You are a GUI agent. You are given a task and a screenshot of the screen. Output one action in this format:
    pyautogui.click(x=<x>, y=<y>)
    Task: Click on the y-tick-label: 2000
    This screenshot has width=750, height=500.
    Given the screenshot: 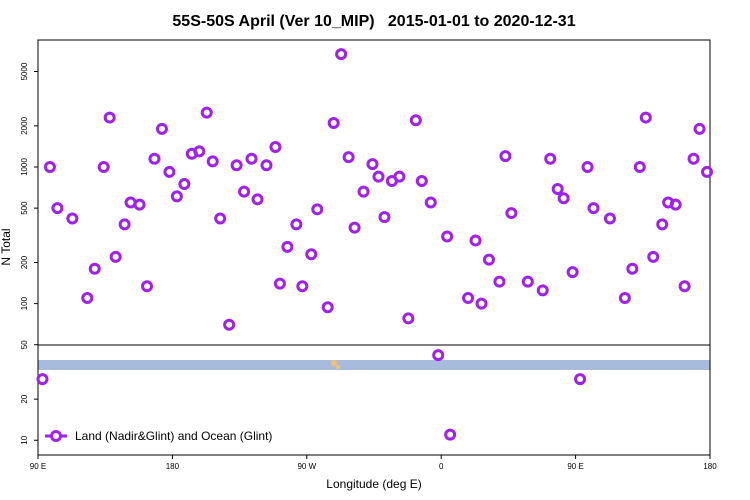 What is the action you would take?
    pyautogui.click(x=24, y=125)
    